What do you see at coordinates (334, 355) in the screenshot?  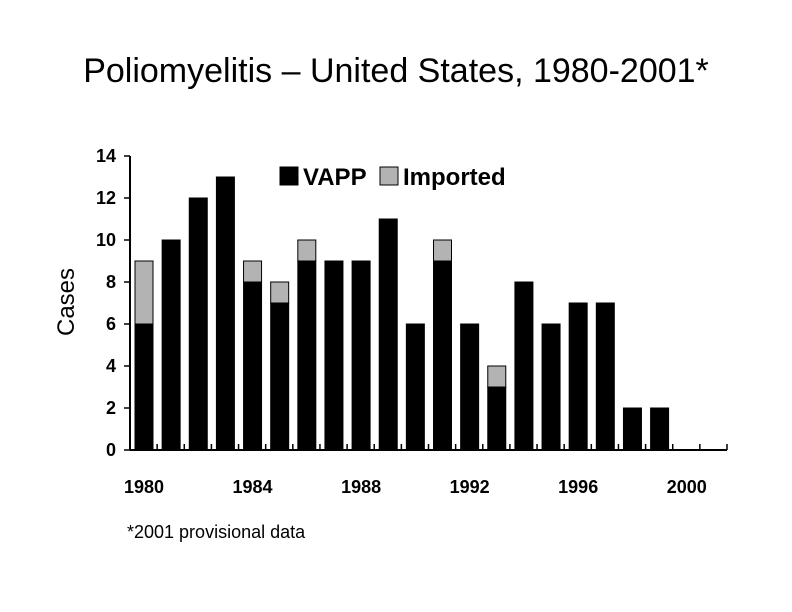 I see `bar-vapp-1987` at bounding box center [334, 355].